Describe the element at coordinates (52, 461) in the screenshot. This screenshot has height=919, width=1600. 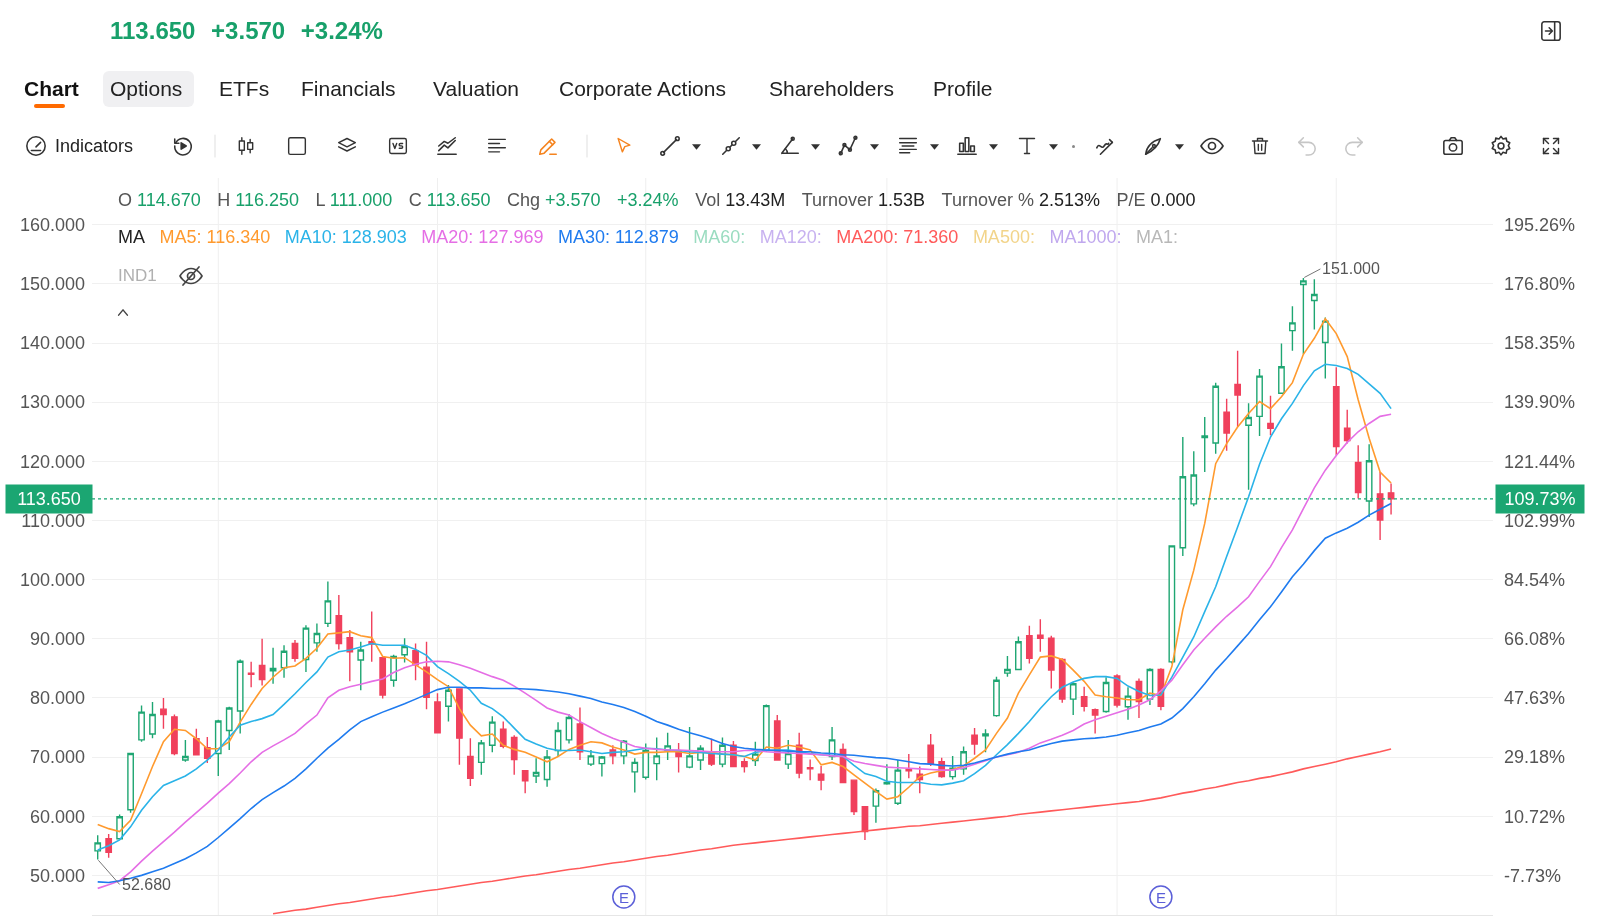
I see `y-tick-label: 120.000` at that location.